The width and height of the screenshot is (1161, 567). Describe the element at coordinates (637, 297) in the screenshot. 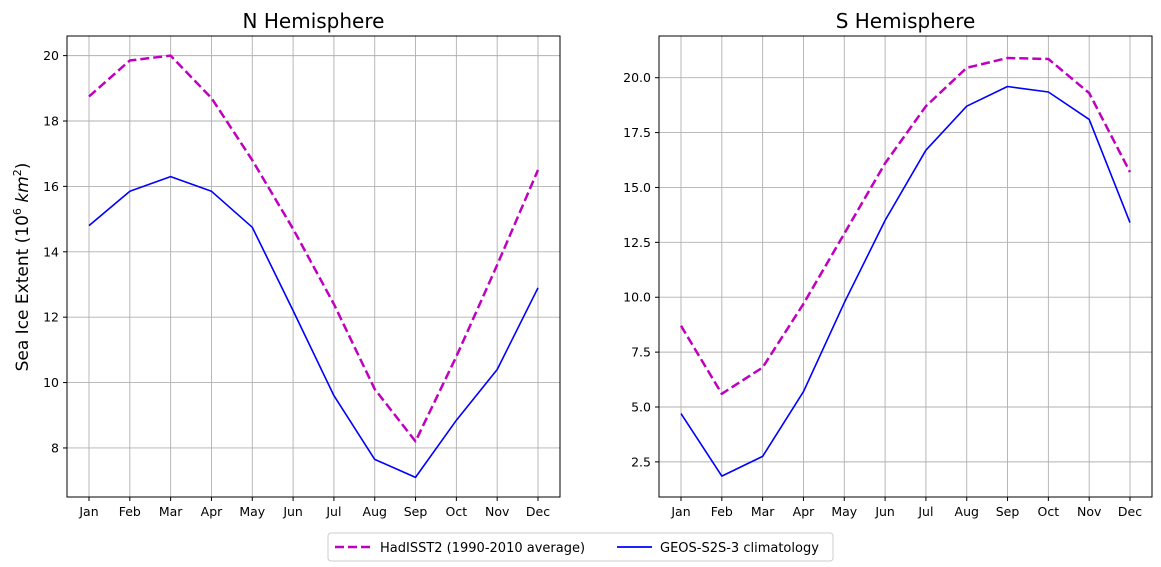

I see `y-tick-label: 10.0` at that location.